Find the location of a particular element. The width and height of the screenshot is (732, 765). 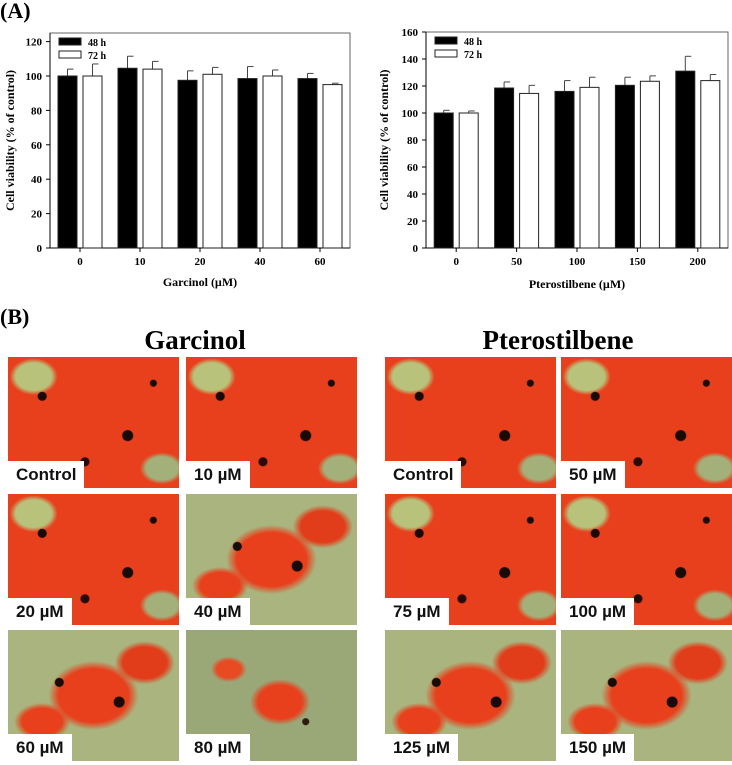

pterostilbene-micrograph: 125 µM is located at coordinates (470, 695).